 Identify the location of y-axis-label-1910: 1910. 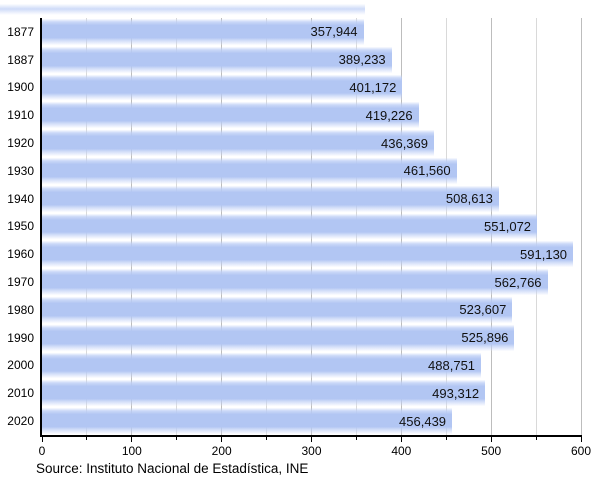
(20, 115).